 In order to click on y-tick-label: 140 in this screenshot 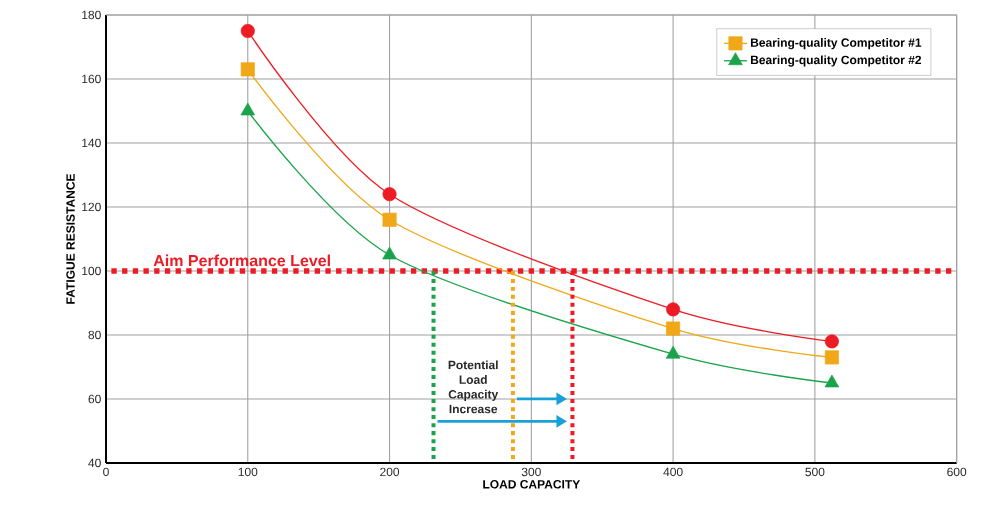, I will do `click(91, 143)`.